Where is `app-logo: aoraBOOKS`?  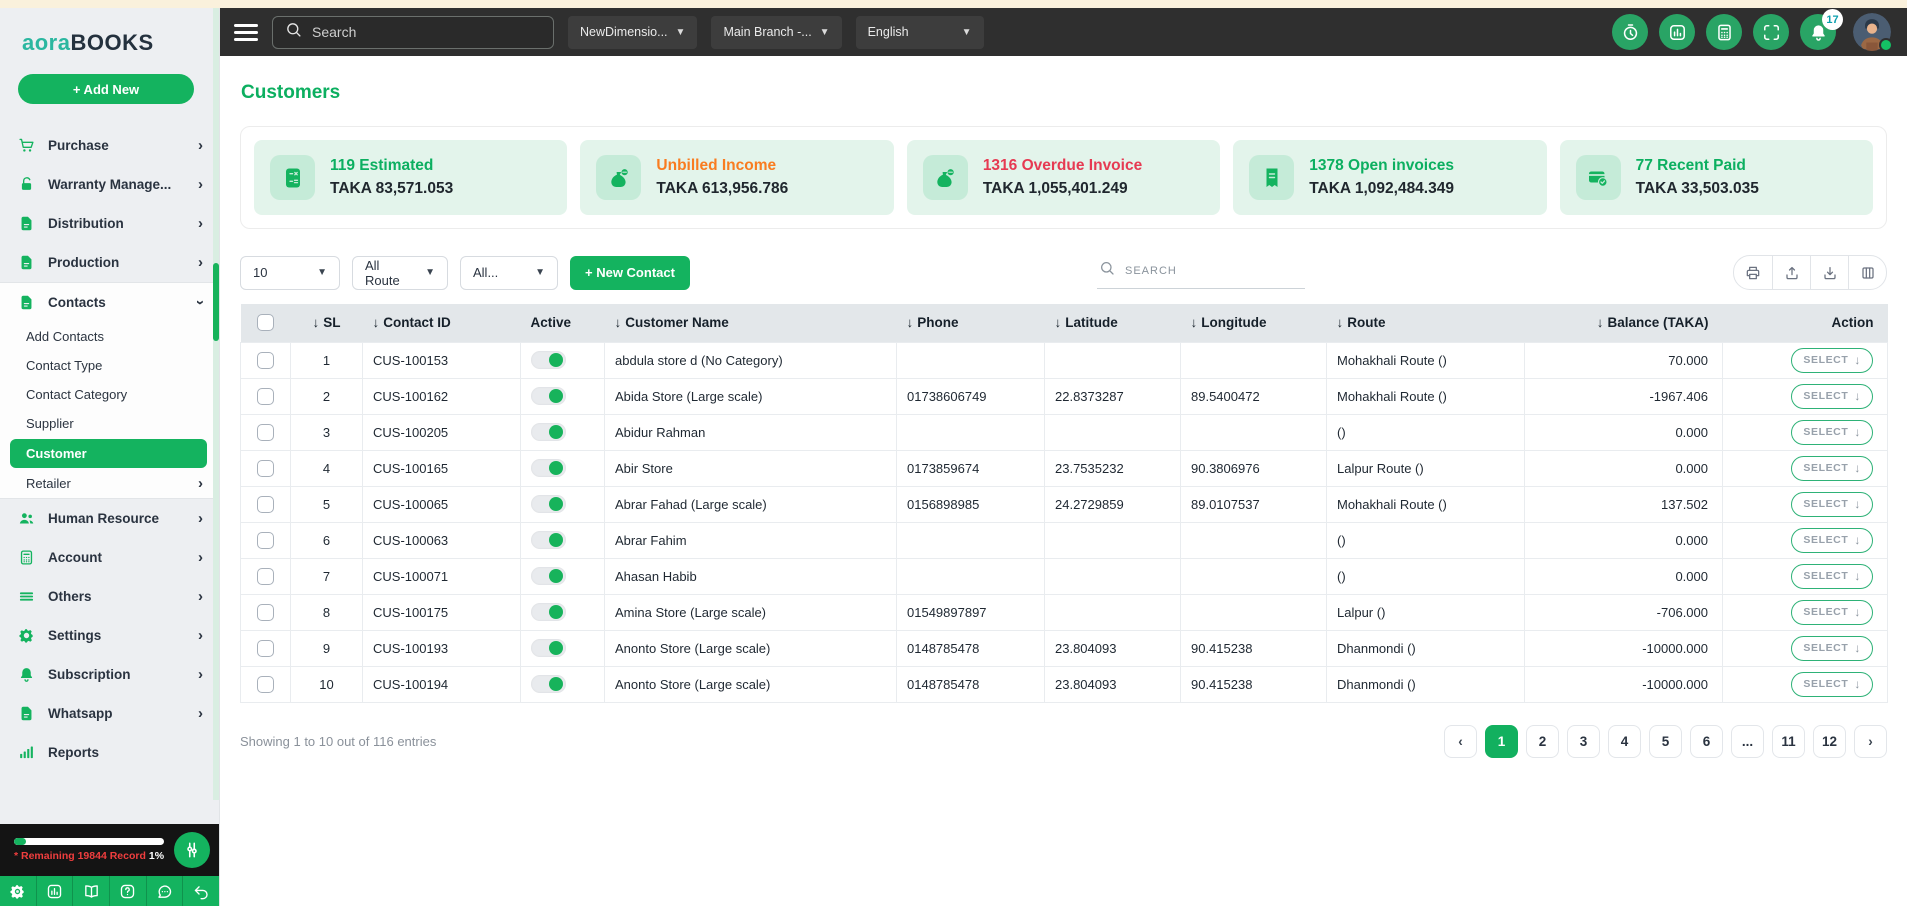 app-logo: aoraBOOKS is located at coordinates (109, 35).